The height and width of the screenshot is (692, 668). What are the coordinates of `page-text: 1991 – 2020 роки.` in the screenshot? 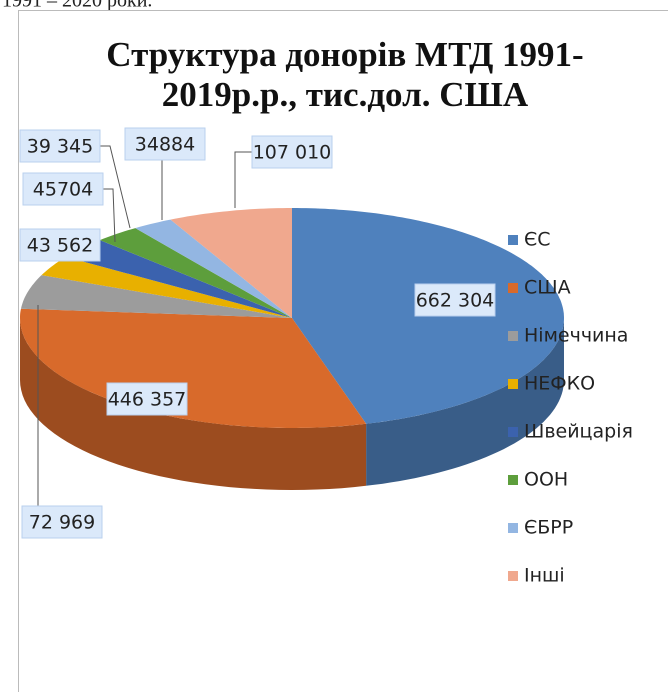 It's located at (77, 6).